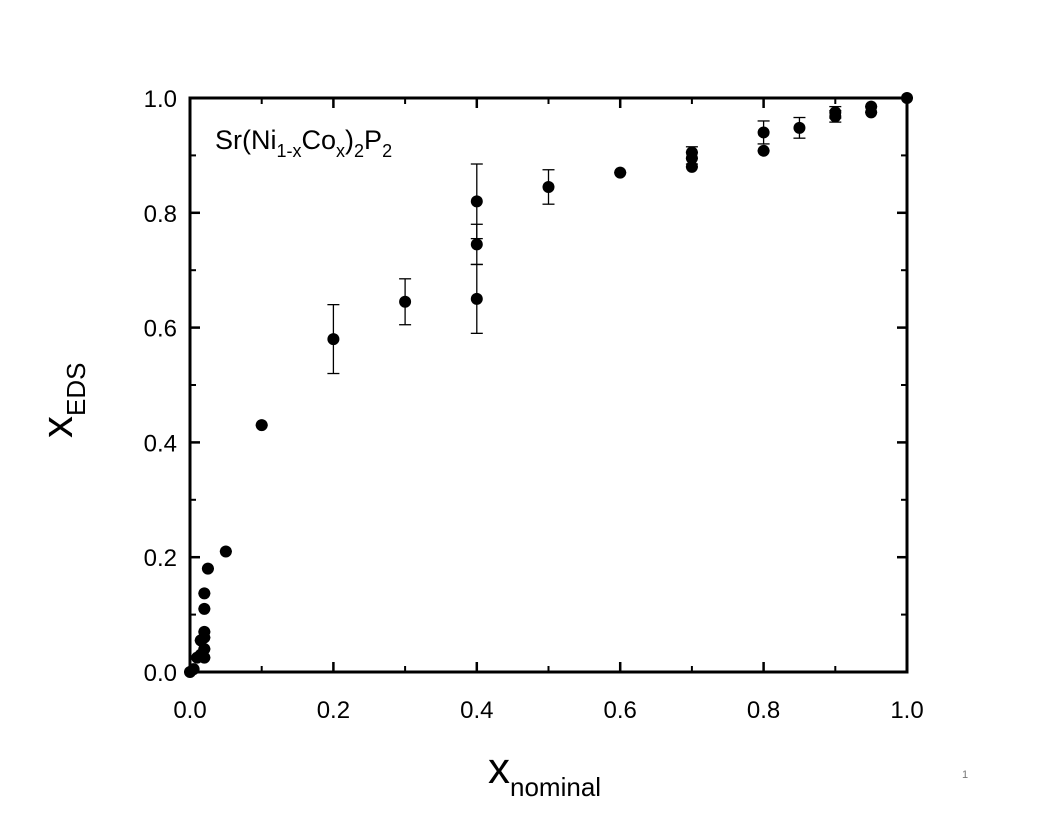  Describe the element at coordinates (373, 140) in the screenshot. I see `annotation-text: P` at that location.